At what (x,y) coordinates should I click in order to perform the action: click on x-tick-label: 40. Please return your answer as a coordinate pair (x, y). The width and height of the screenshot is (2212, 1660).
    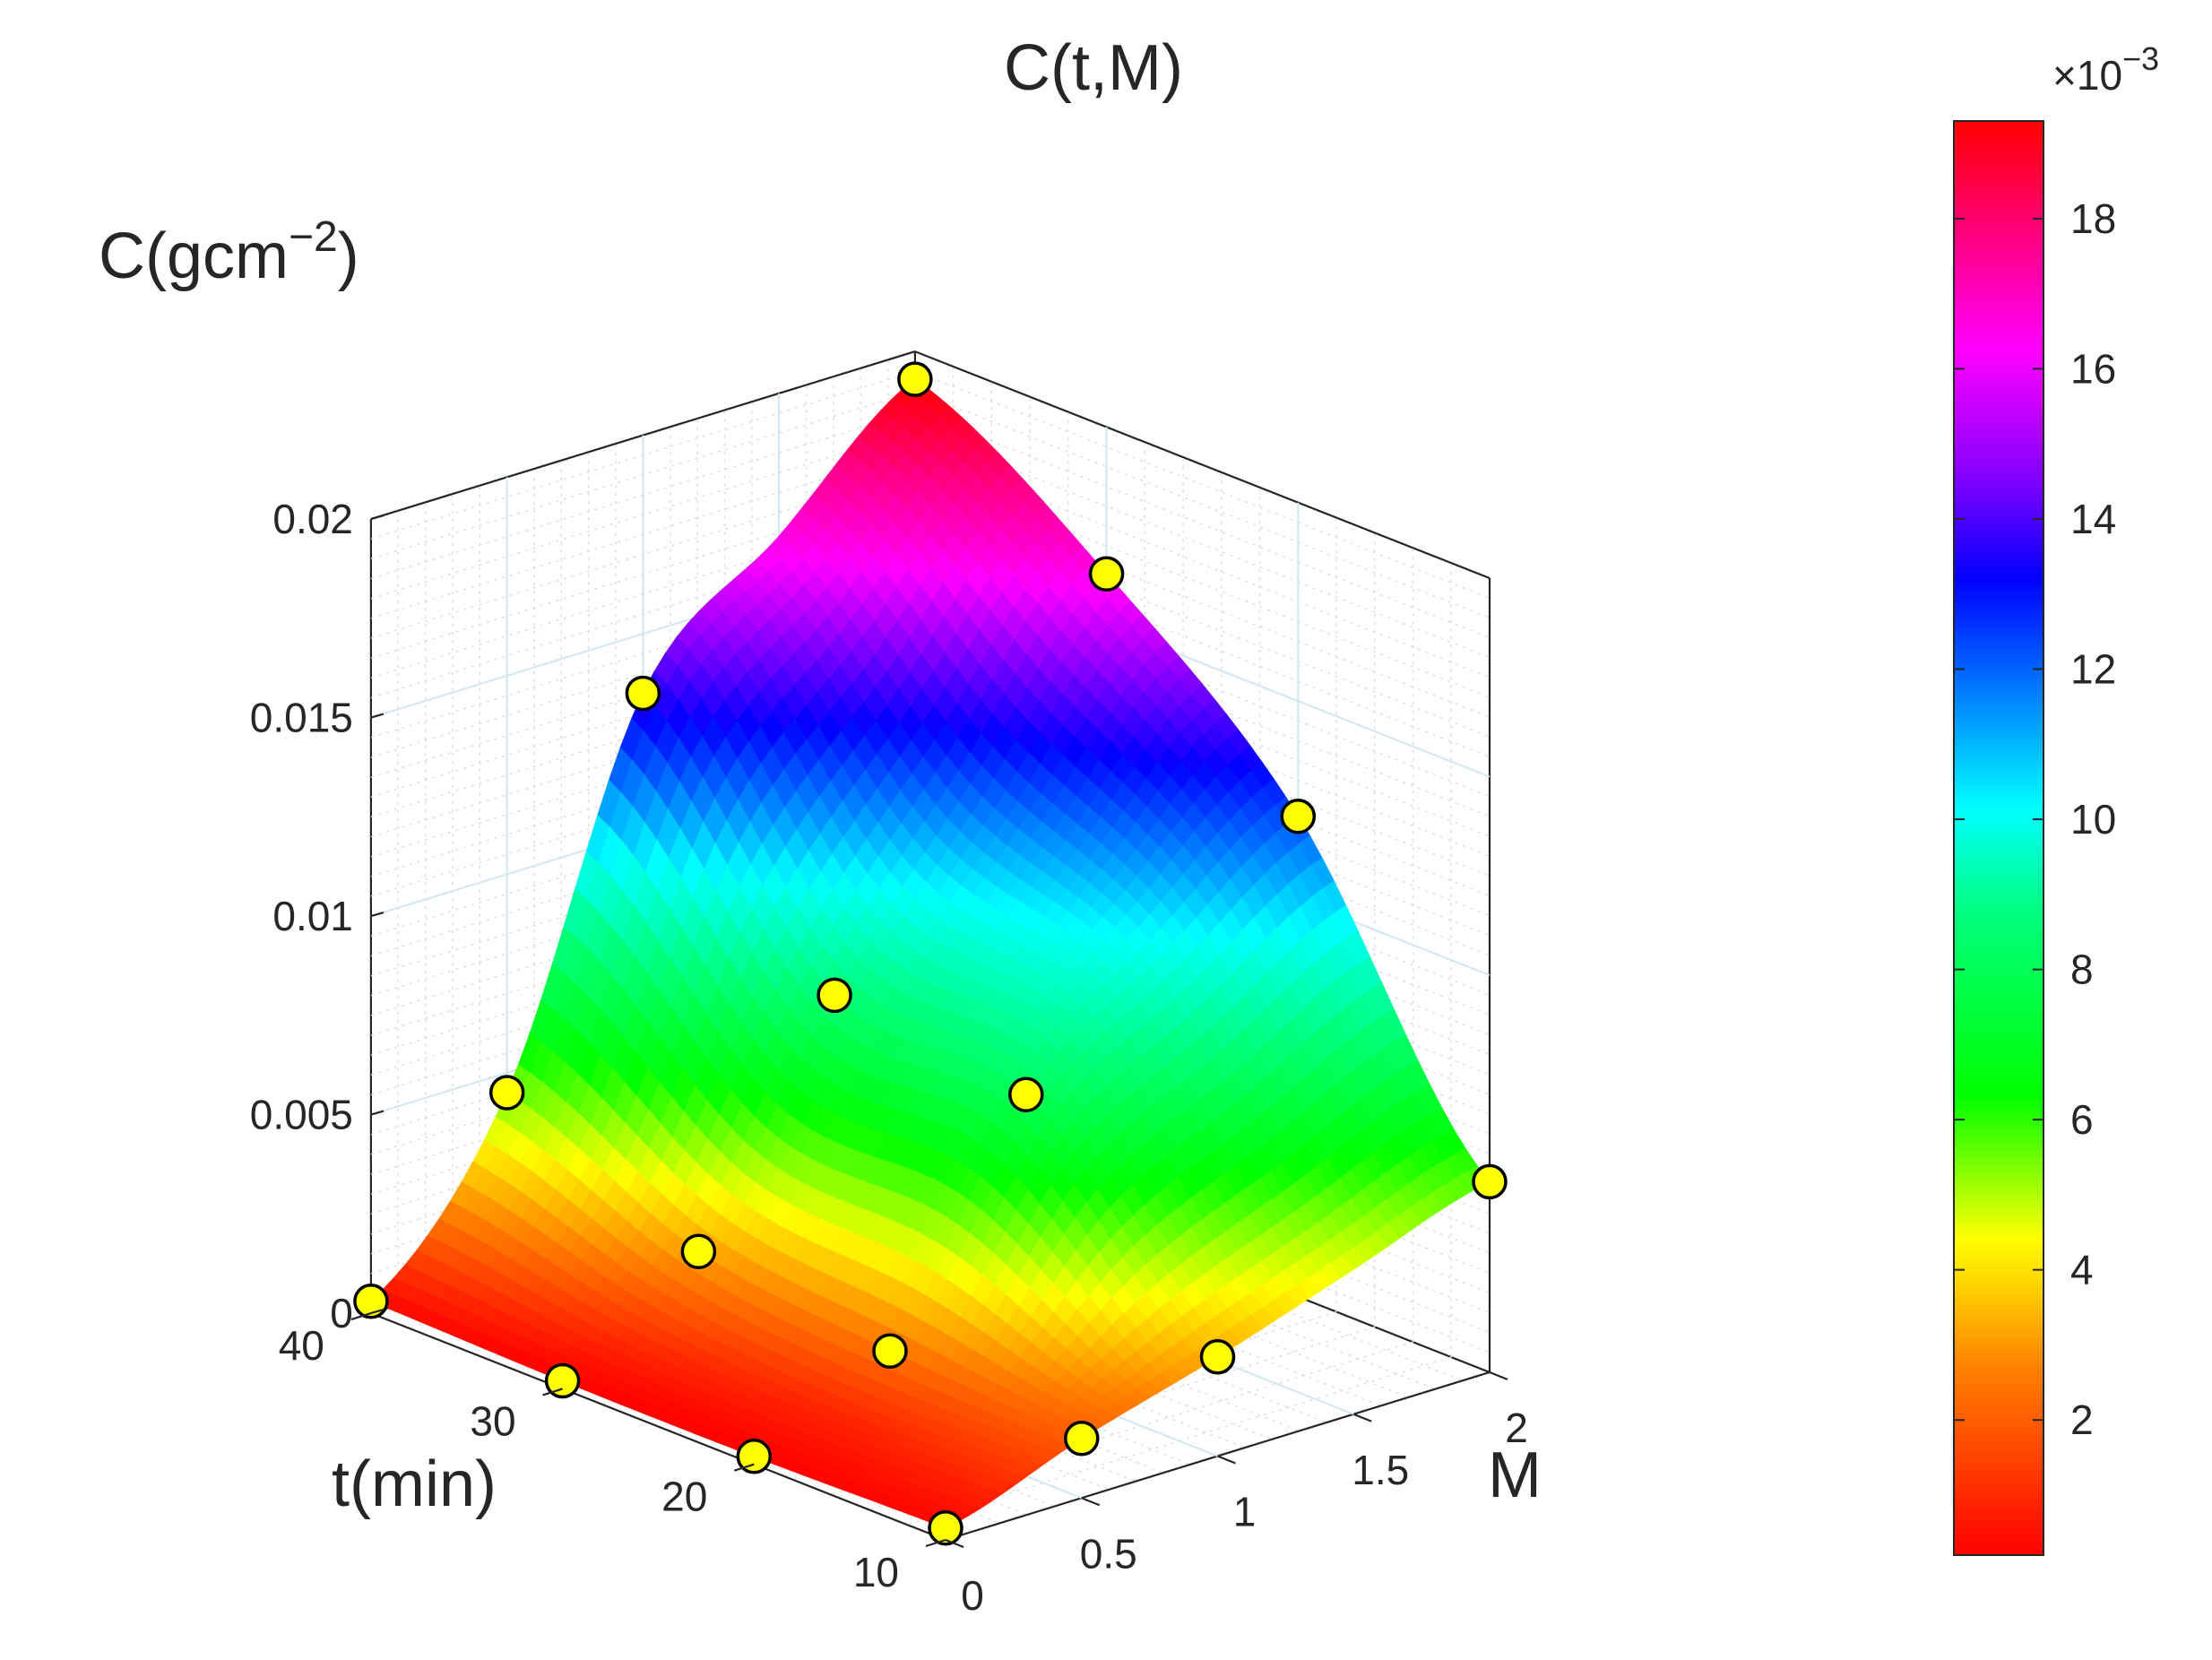
    Looking at the image, I should click on (301, 1345).